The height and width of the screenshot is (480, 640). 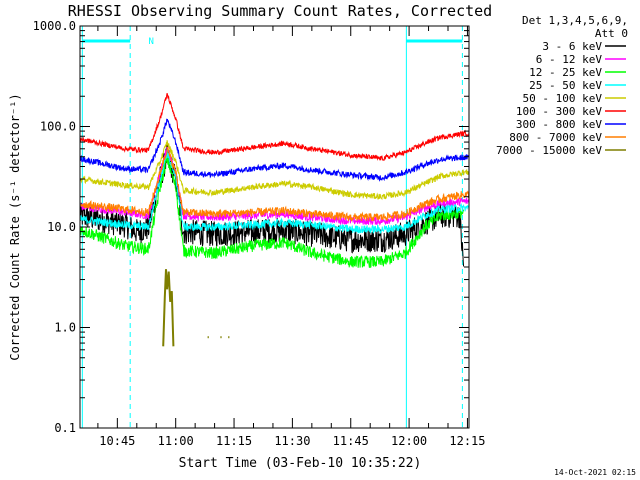 I want to click on y-axis-label: Corrected Count Rate (s⁻¹ detector⁻¹), so click(x=15, y=226).